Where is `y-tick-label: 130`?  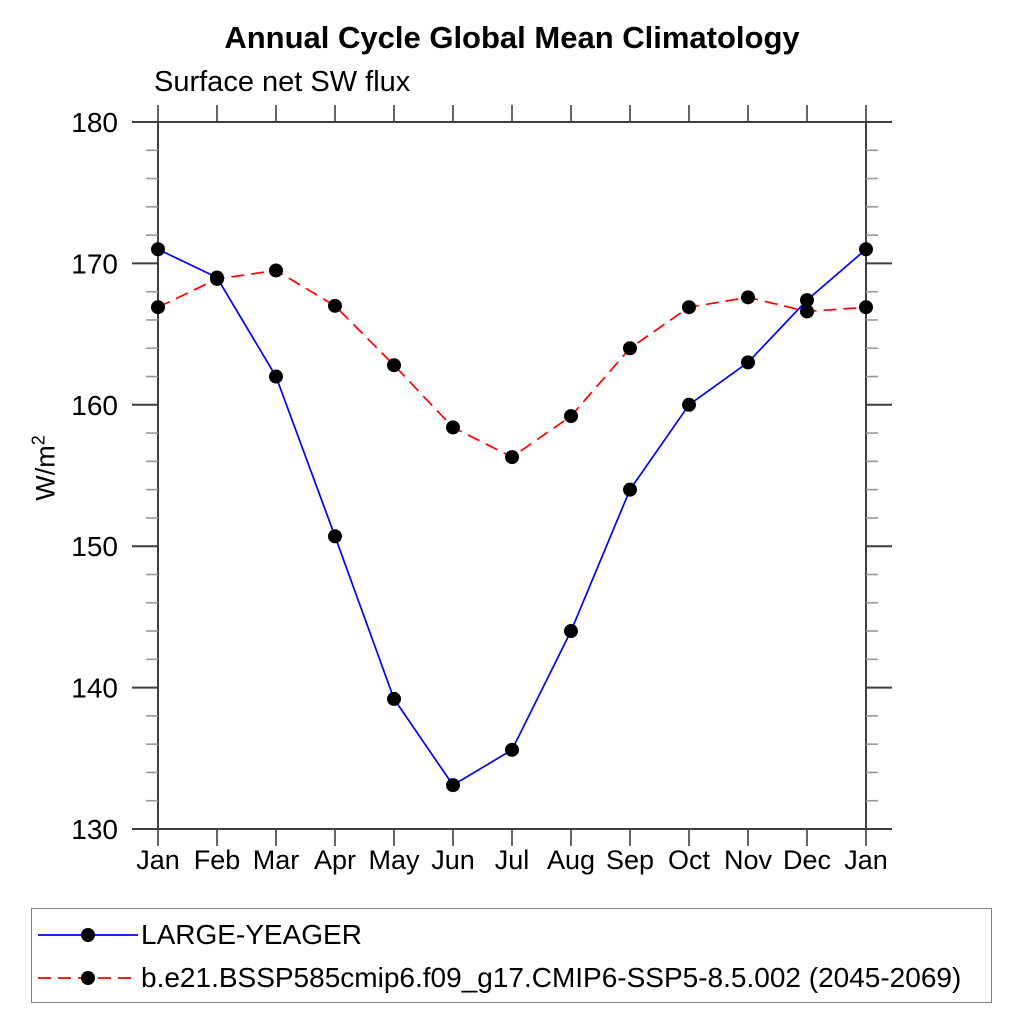
y-tick-label: 130 is located at coordinates (94, 829).